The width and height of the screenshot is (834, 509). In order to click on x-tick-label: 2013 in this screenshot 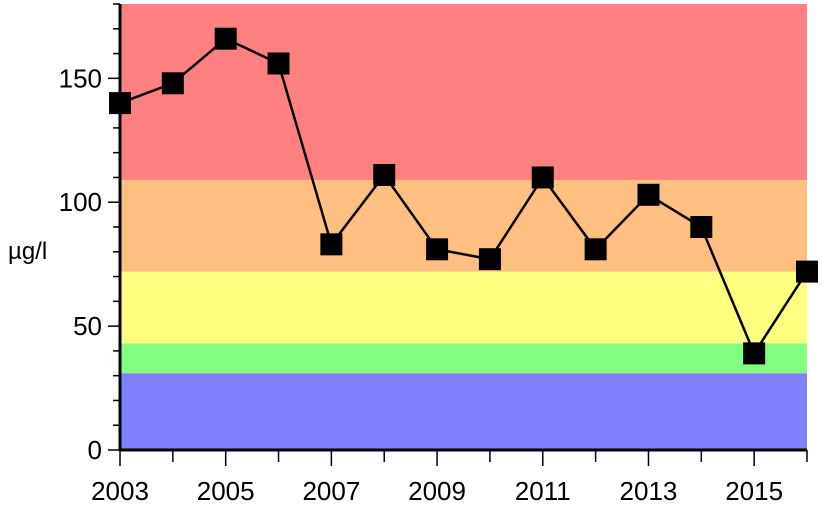, I will do `click(649, 491)`.